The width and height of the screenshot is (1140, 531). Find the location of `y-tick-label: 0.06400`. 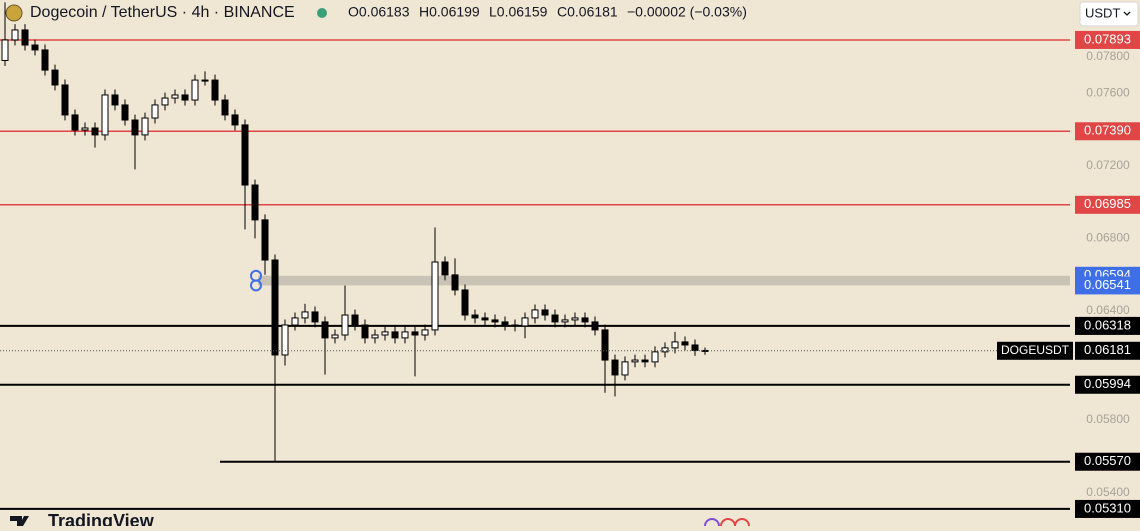

y-tick-label: 0.06400 is located at coordinates (1108, 310).